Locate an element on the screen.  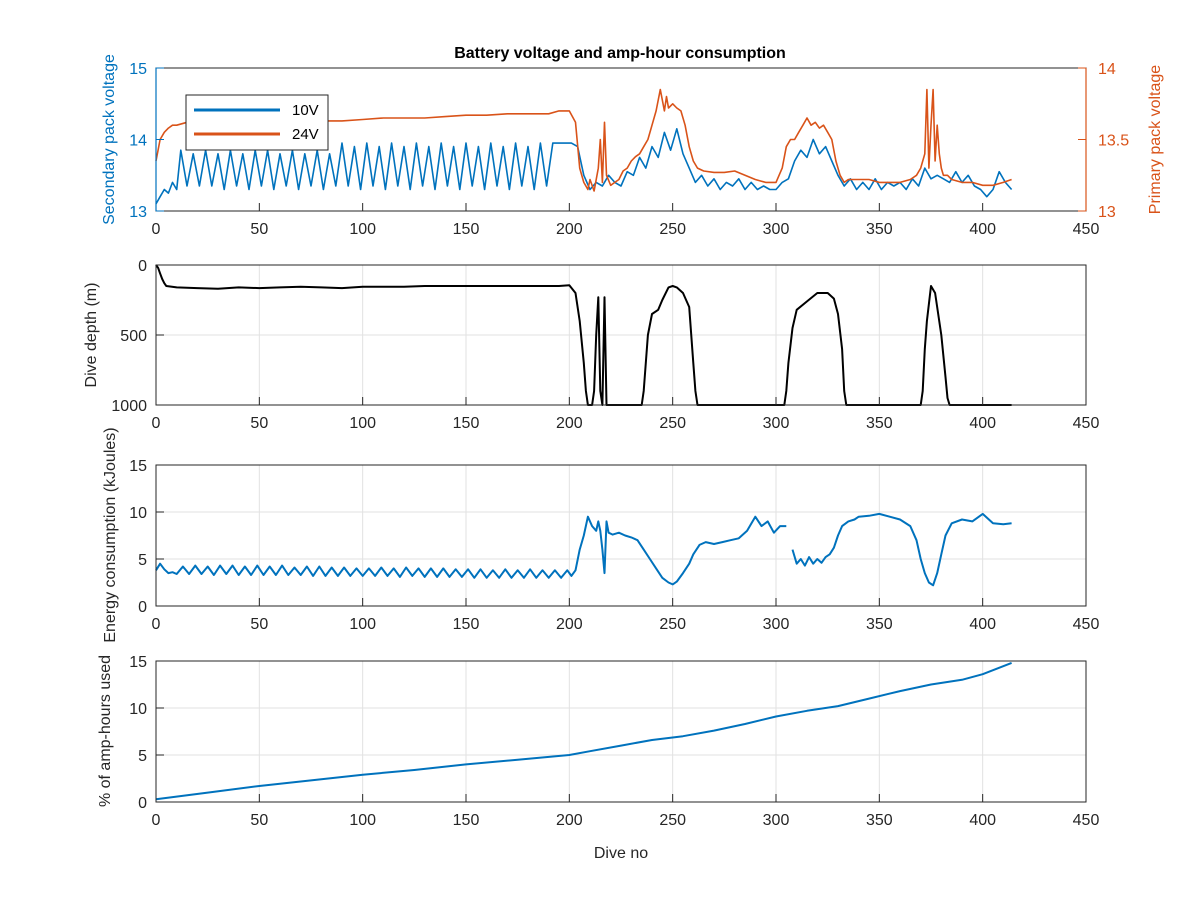
legend-label-24v: 24V is located at coordinates (305, 134).